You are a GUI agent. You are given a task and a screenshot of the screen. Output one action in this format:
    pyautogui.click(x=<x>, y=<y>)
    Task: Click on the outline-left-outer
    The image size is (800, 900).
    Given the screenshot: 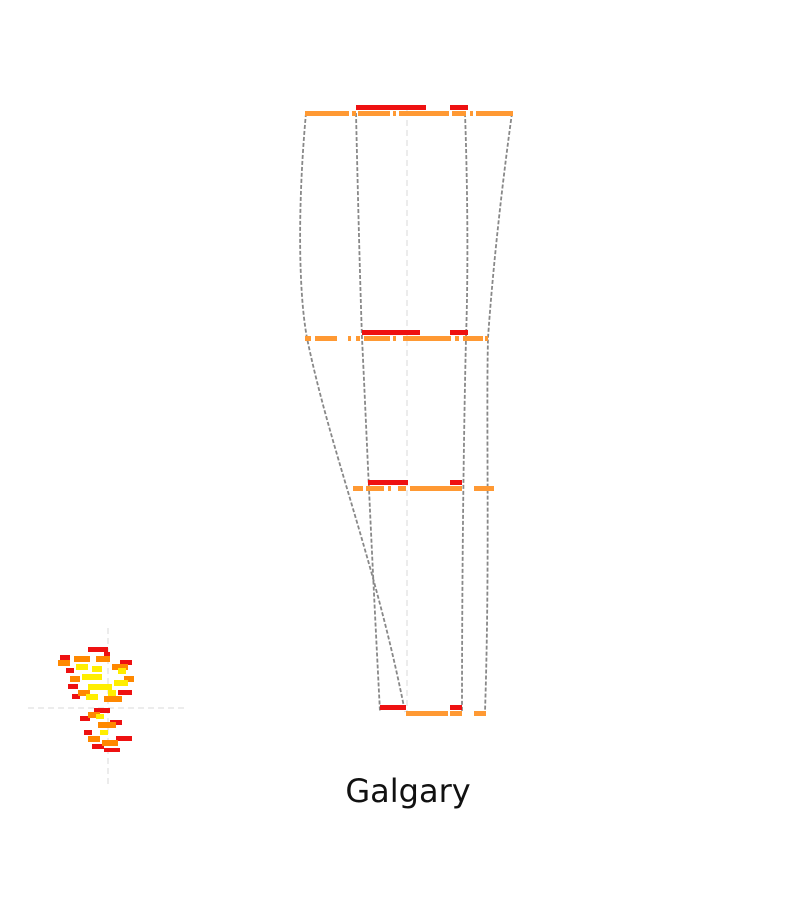 What is the action you would take?
    pyautogui.click(x=352, y=412)
    